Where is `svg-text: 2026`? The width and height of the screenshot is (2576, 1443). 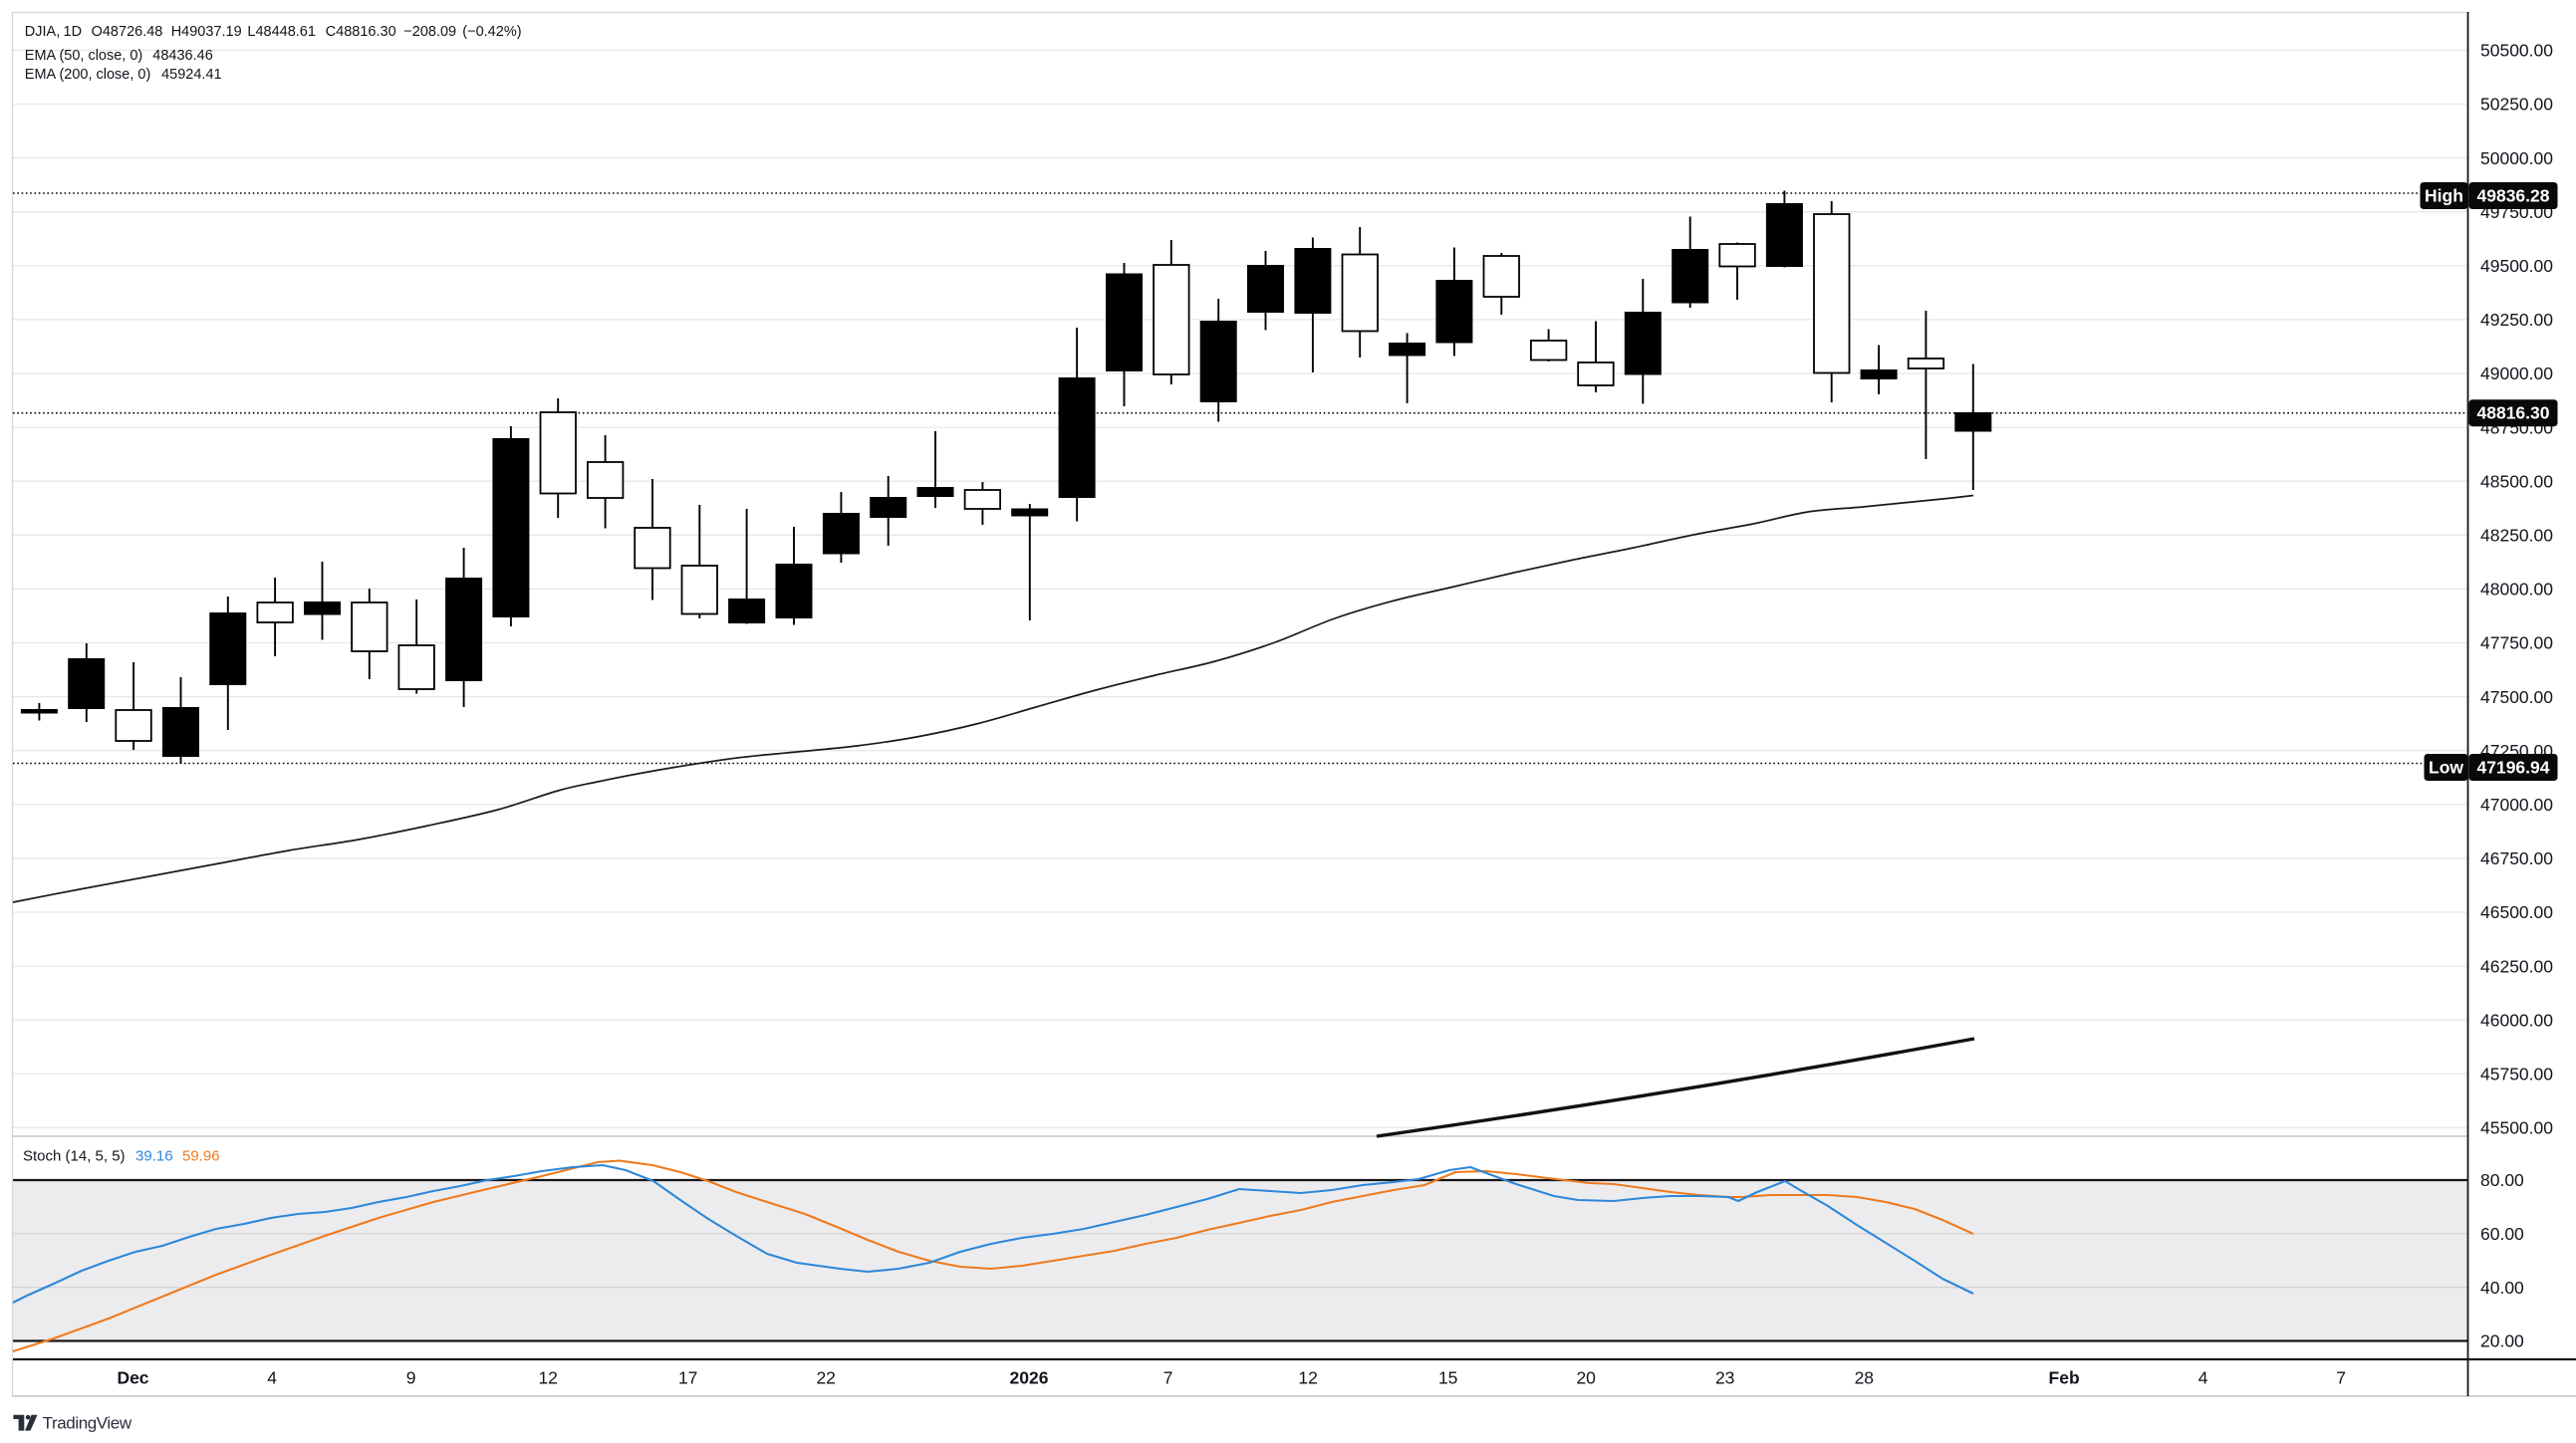 svg-text: 2026 is located at coordinates (1029, 1378).